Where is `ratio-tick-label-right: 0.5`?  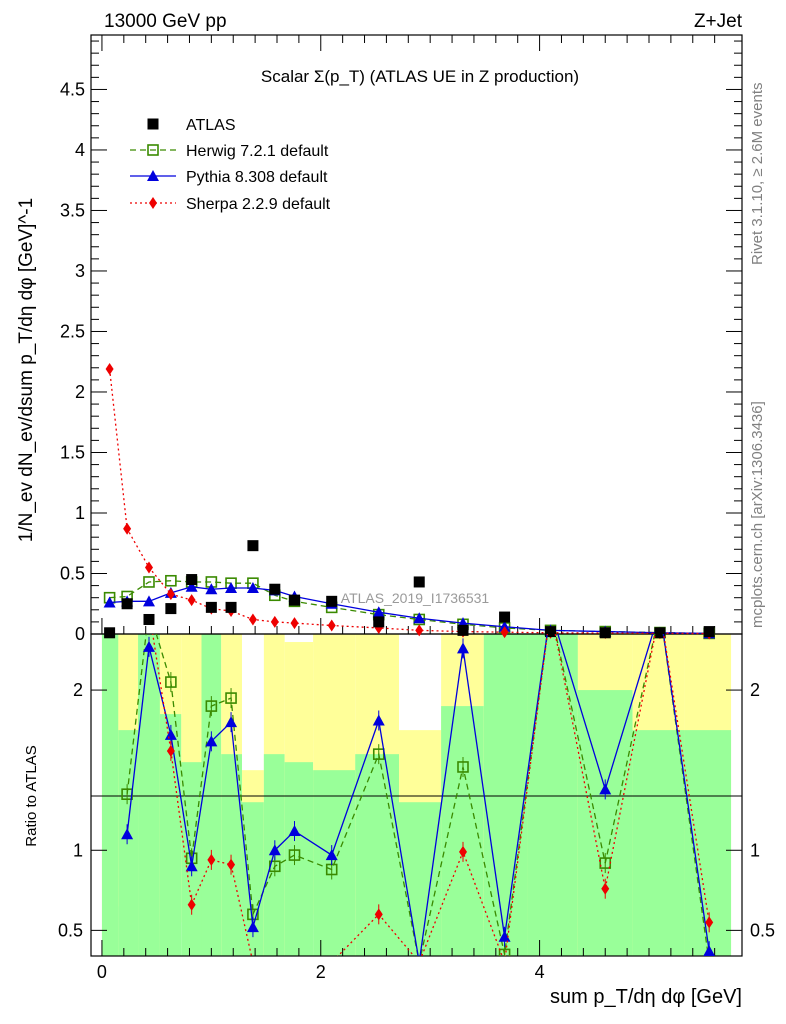 ratio-tick-label-right: 0.5 is located at coordinates (762, 930).